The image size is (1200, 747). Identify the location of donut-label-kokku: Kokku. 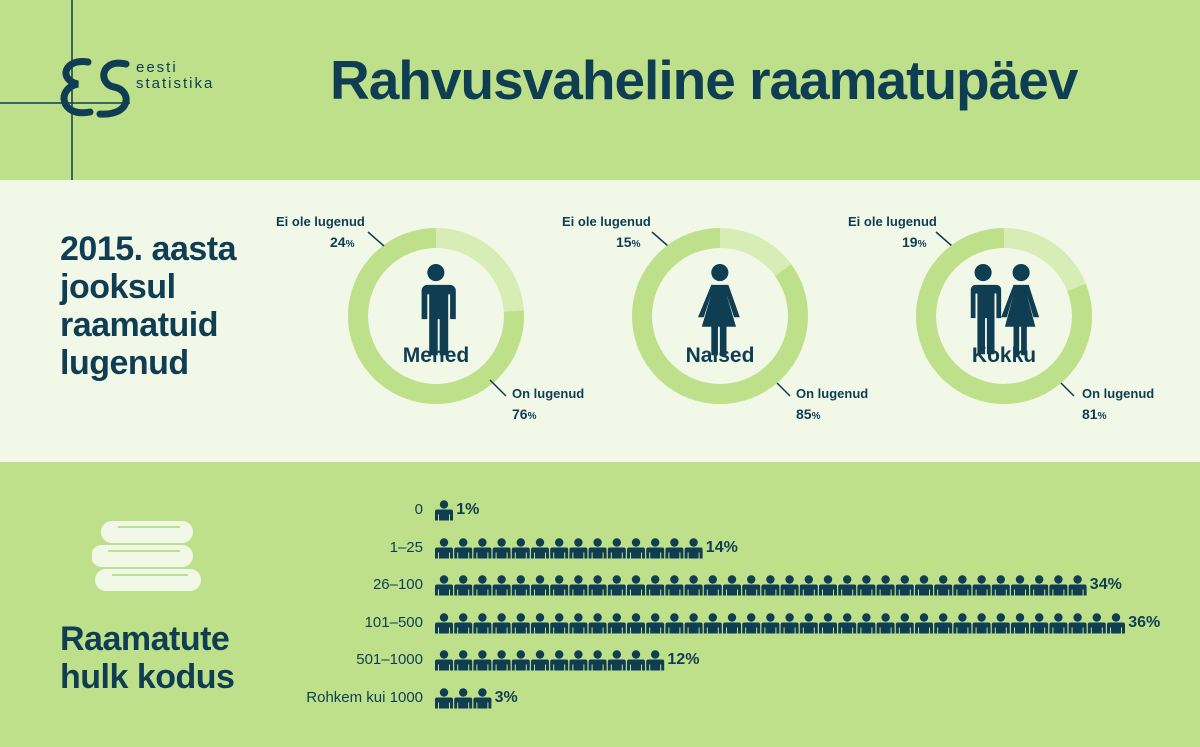
(1004, 355).